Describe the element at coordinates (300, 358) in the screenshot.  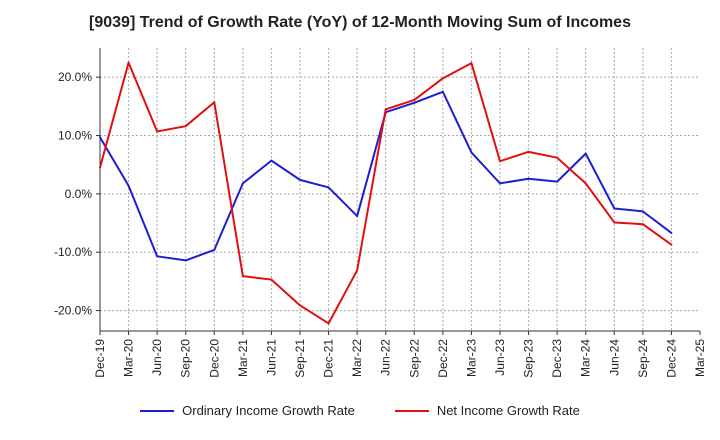
I see `x-tick-label: Sep-21` at that location.